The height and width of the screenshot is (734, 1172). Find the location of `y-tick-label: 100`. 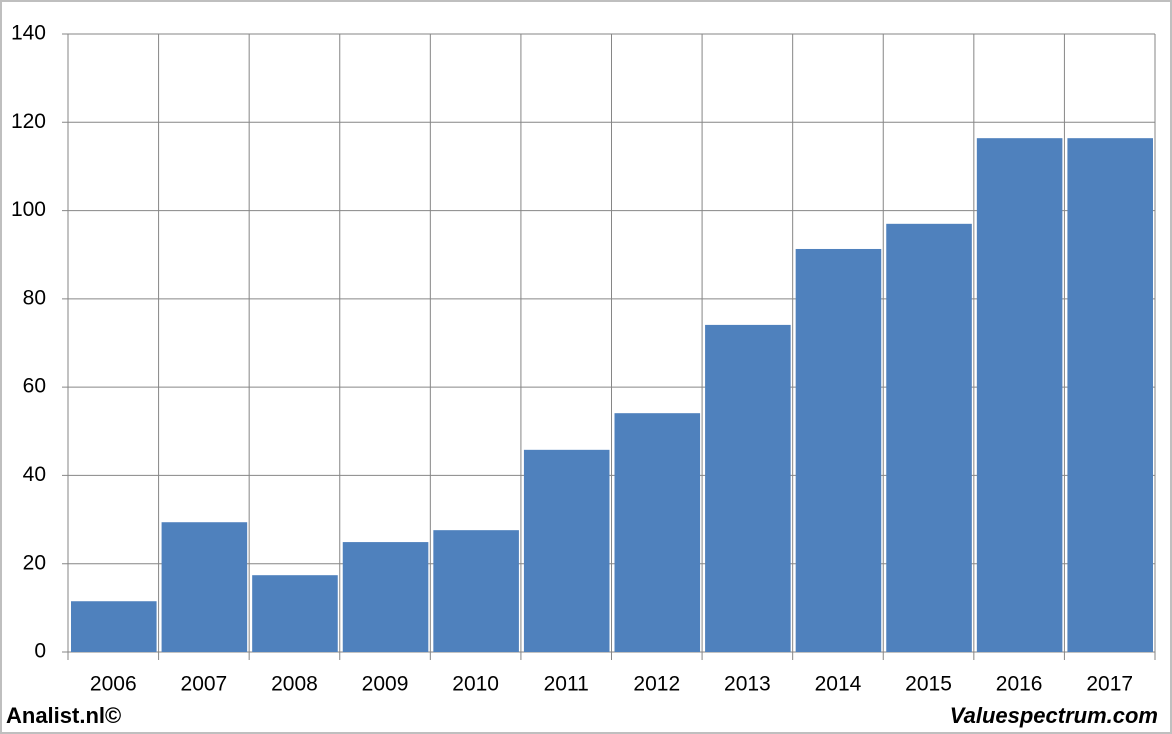

y-tick-label: 100 is located at coordinates (28, 209).